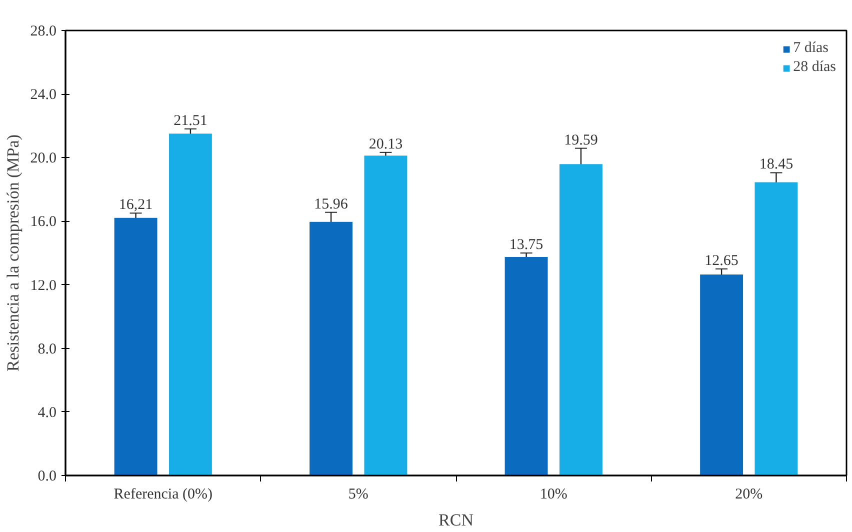 This screenshot has height=532, width=852. I want to click on y-axis-title: Resistencia a la compresión (MPa), so click(12, 253).